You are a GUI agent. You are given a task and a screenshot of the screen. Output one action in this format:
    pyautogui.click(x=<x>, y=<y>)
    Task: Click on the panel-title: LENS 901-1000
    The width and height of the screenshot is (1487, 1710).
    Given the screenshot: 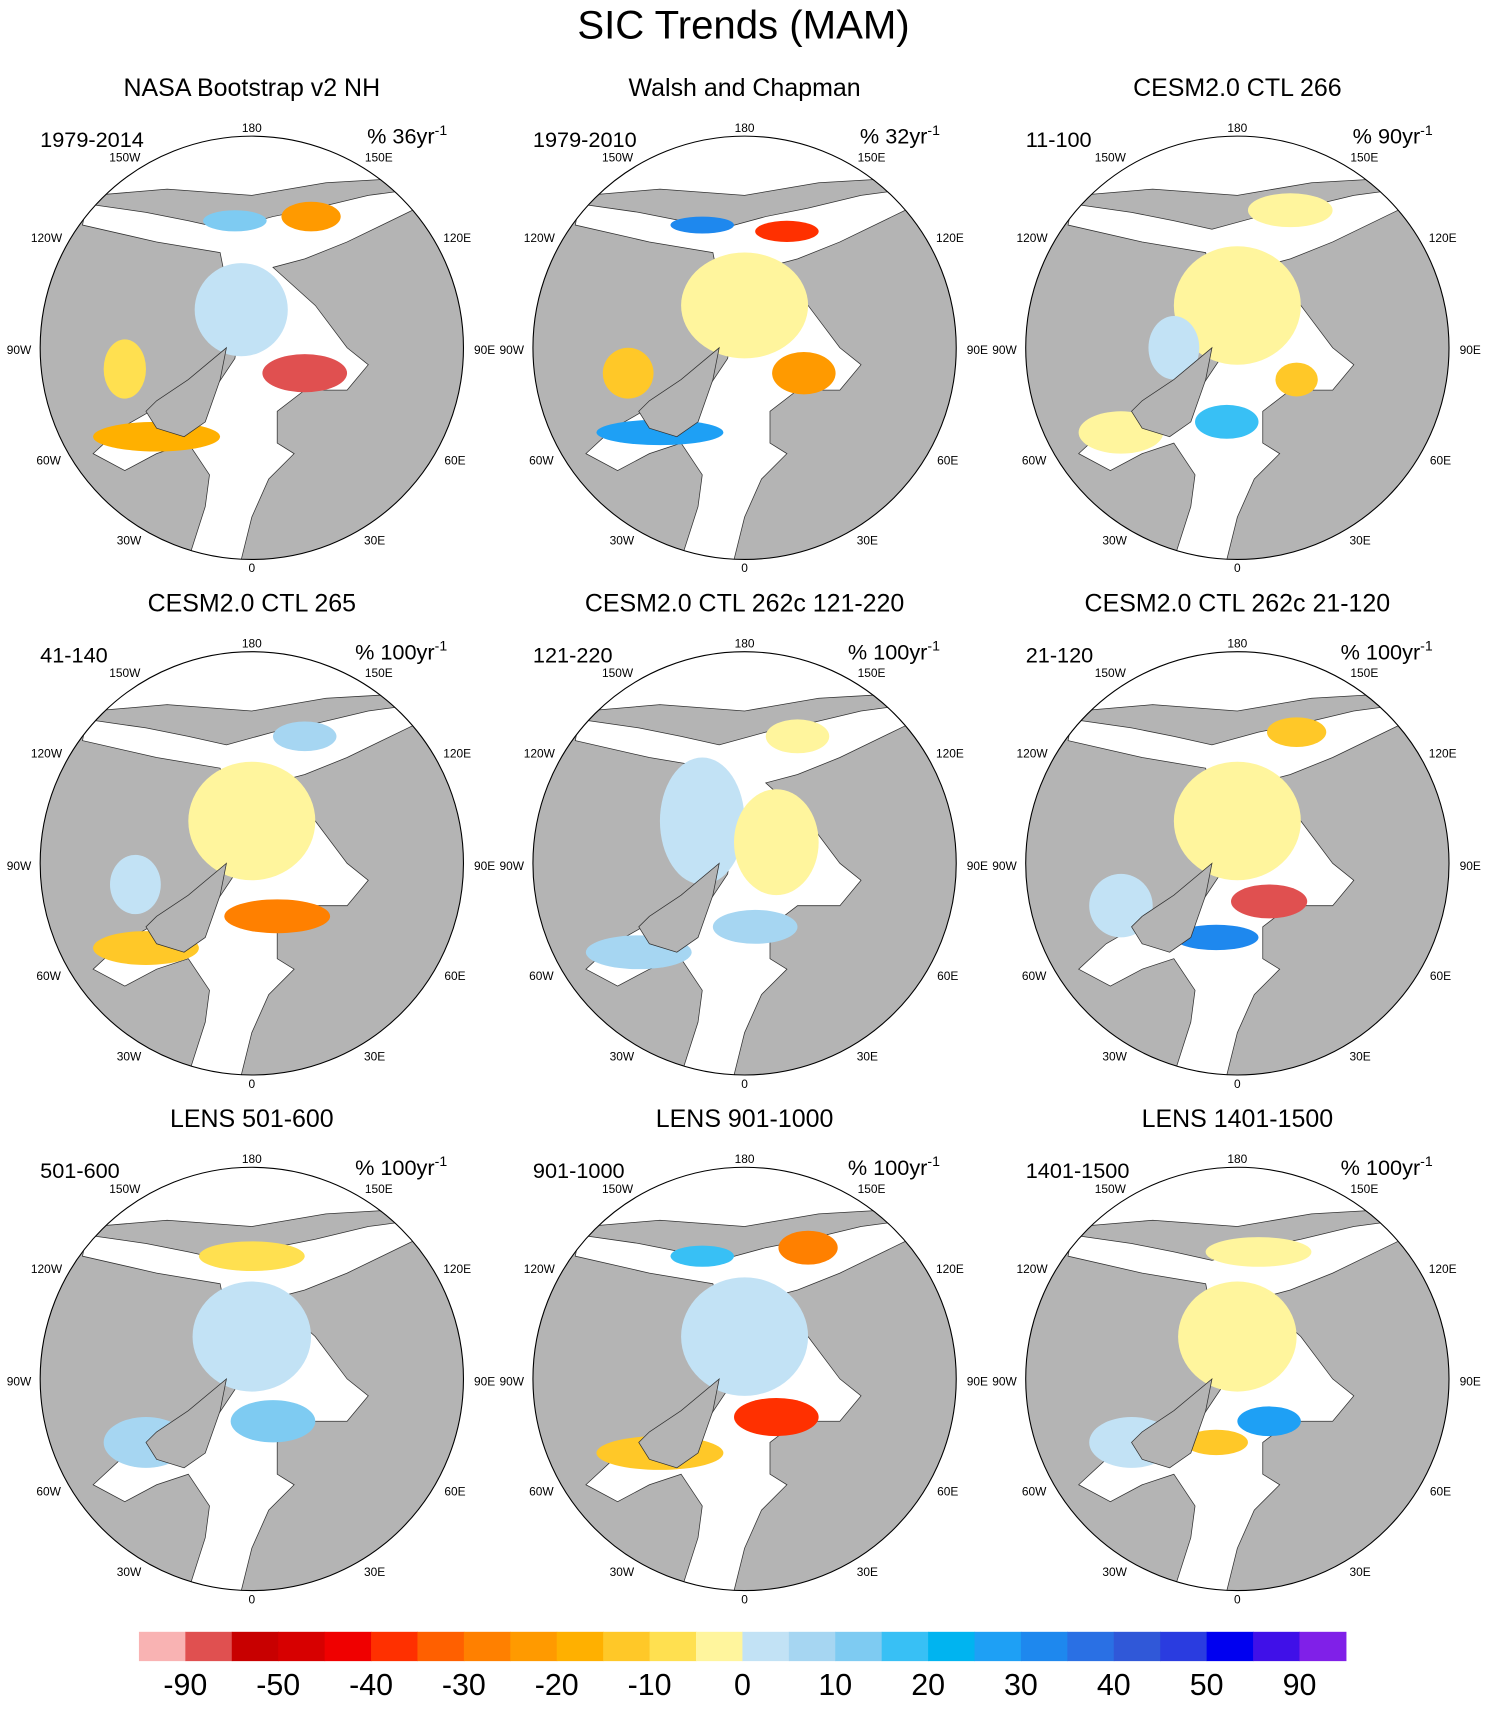 What is the action you would take?
    pyautogui.click(x=745, y=1119)
    